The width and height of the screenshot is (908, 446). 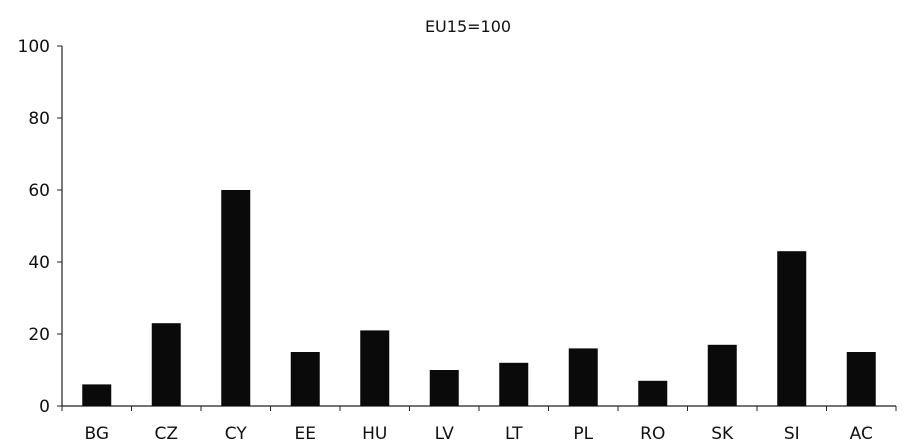 I want to click on bar-cz, so click(x=166, y=364).